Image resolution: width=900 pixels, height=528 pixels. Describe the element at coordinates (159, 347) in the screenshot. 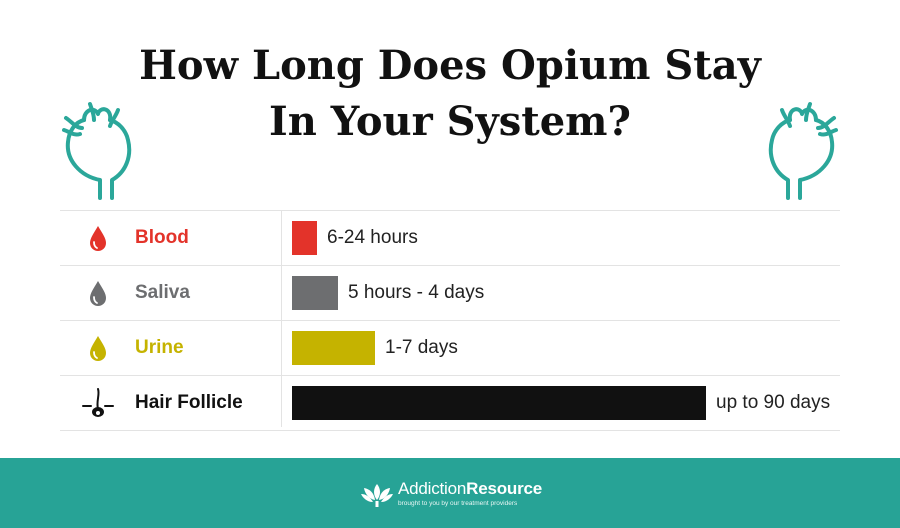

I see `category-label: Urine` at that location.